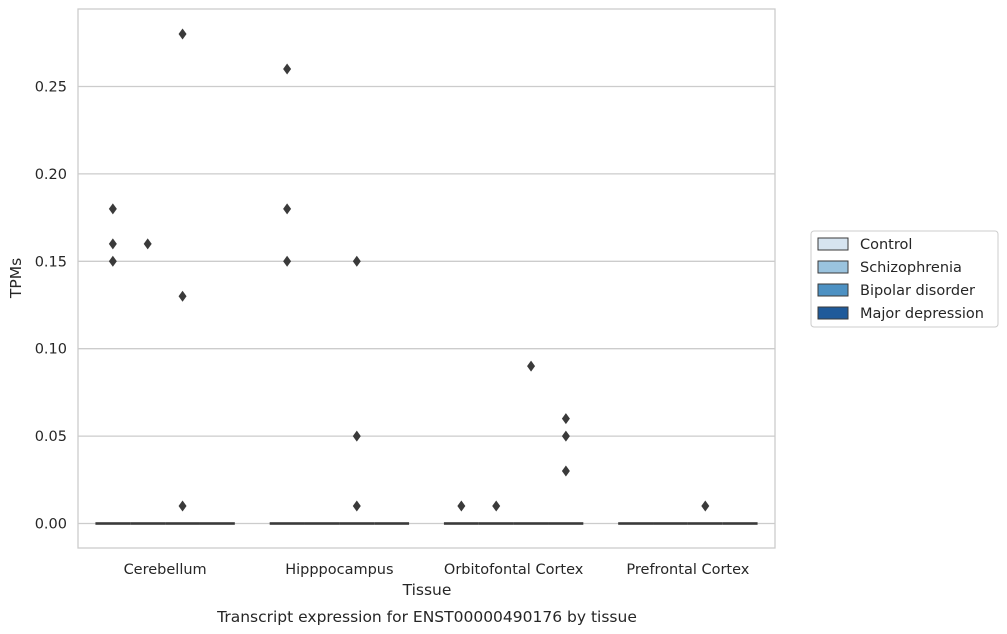 Image resolution: width=1007 pixels, height=634 pixels. What do you see at coordinates (917, 291) in the screenshot?
I see `legend-label: Bipolar disorder` at bounding box center [917, 291].